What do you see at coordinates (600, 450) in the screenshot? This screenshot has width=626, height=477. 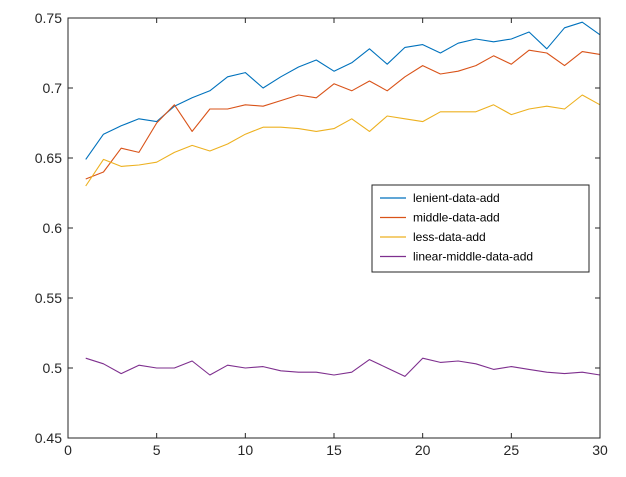 I see `x-tick-label: 30` at bounding box center [600, 450].